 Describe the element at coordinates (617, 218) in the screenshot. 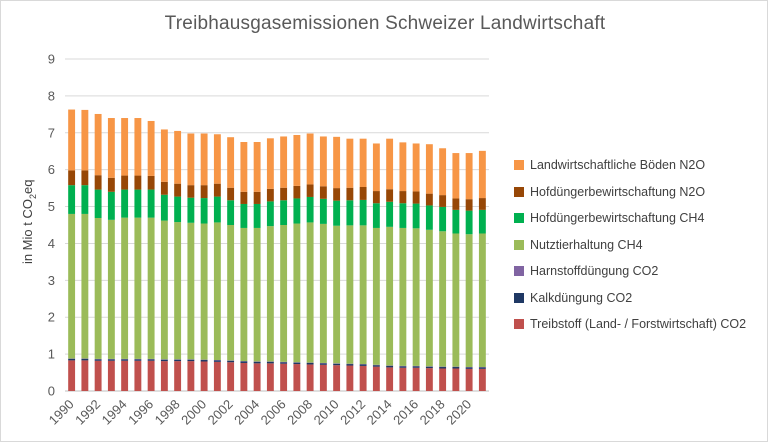

I see `legend-label: Hofdüngerbewirtschaftung CH4` at that location.